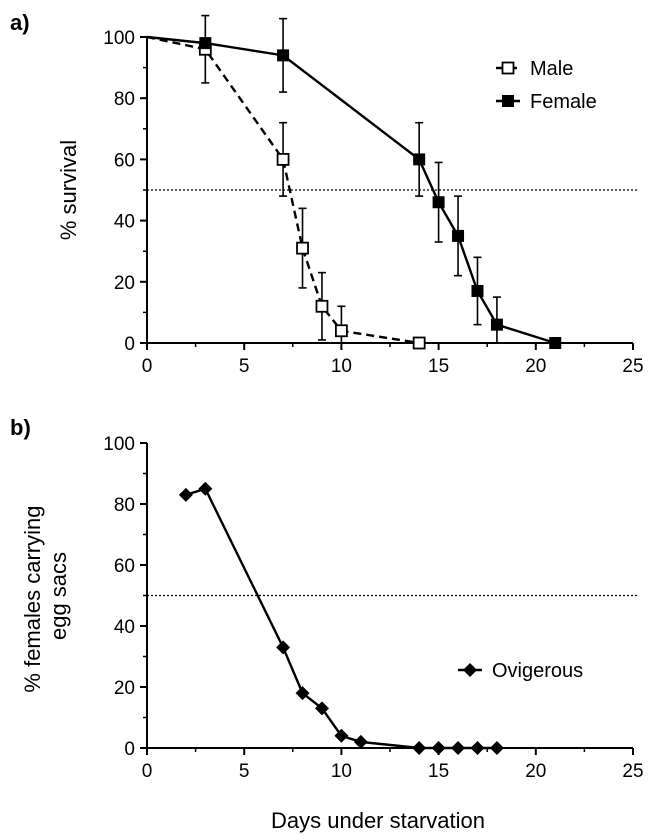 The image size is (652, 836). What do you see at coordinates (124, 99) in the screenshot?
I see `panel-a-y-tick-label: 80` at bounding box center [124, 99].